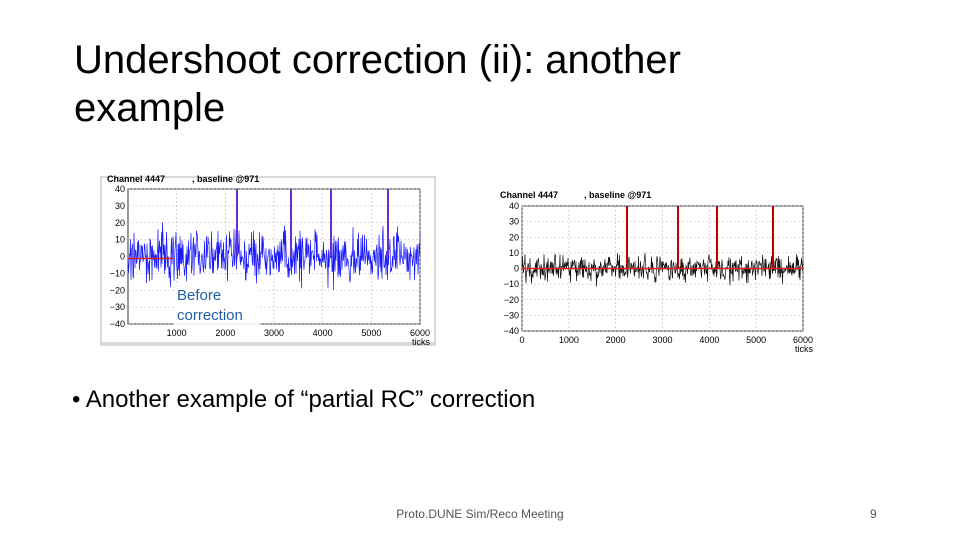 The width and height of the screenshot is (960, 540). Describe the element at coordinates (480, 514) in the screenshot. I see `footer: Proto.DUNE Sim/Reco Meeting` at that location.